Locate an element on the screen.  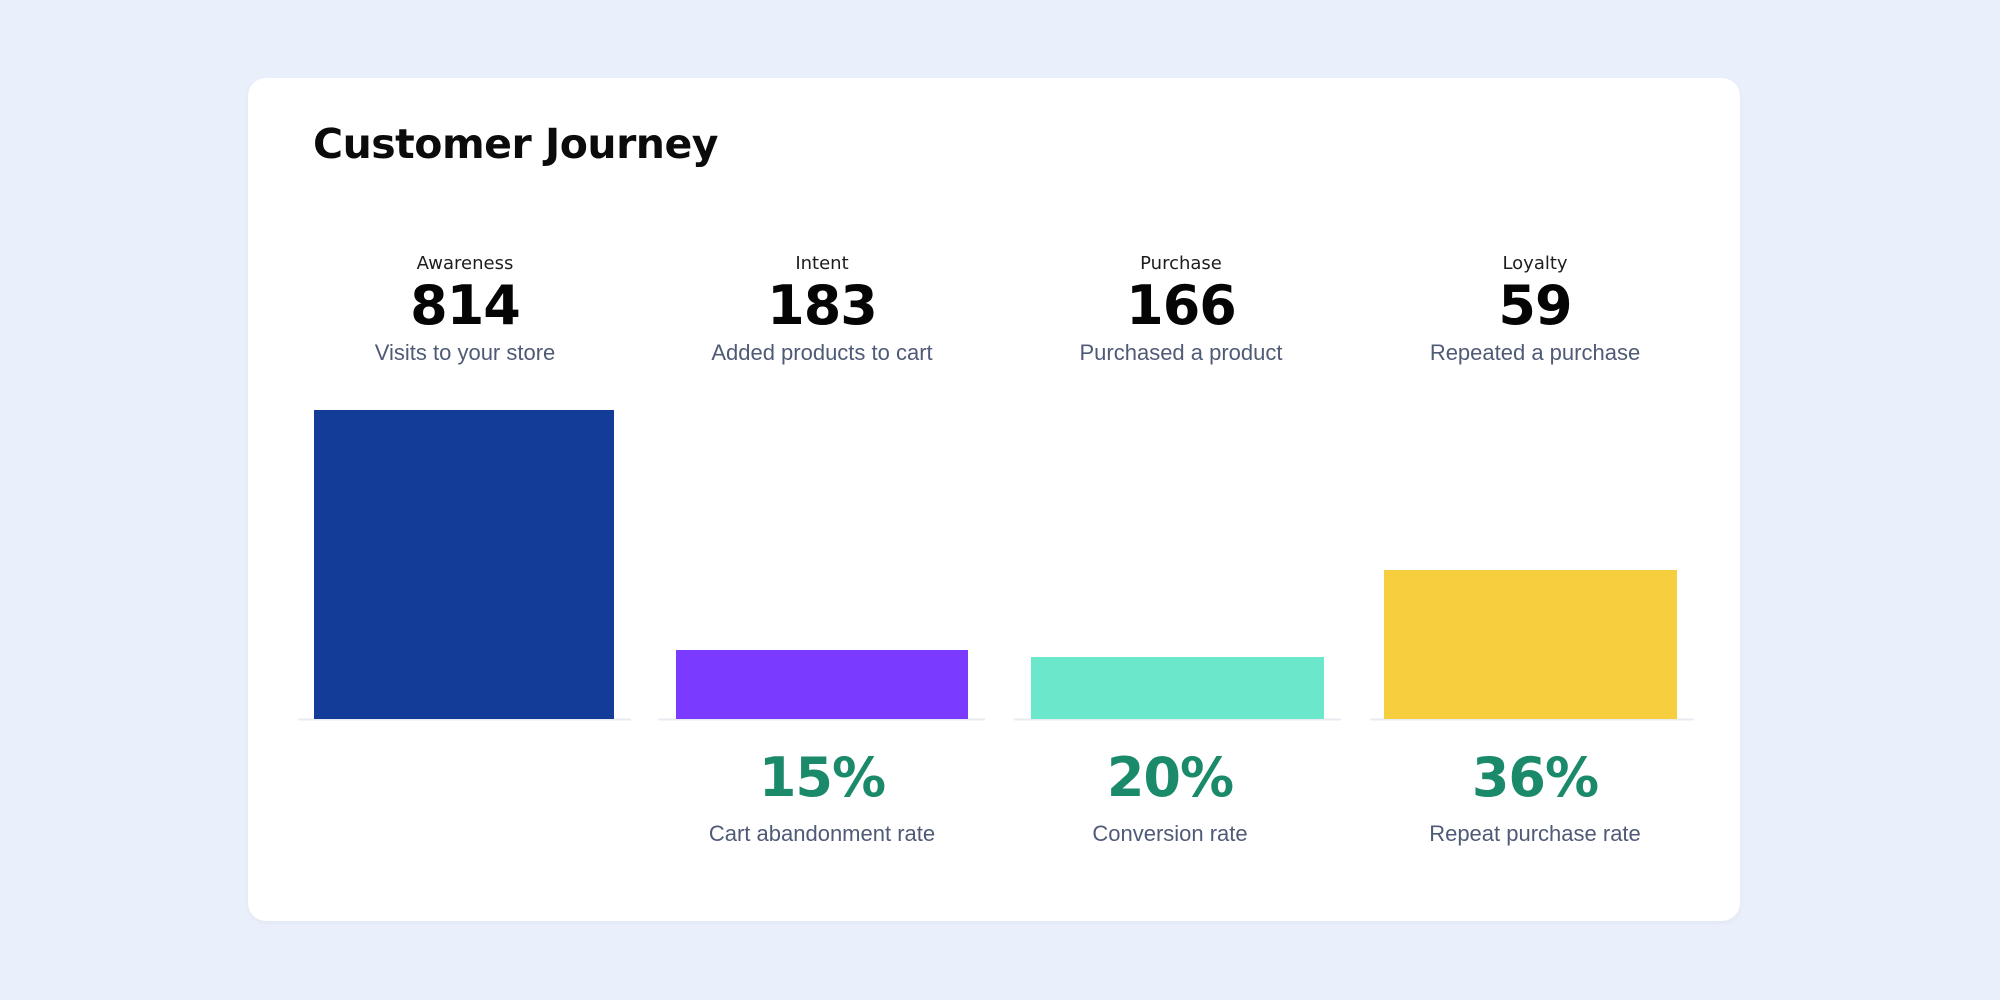
rate-label: Cart abandonment rate is located at coordinates (822, 833).